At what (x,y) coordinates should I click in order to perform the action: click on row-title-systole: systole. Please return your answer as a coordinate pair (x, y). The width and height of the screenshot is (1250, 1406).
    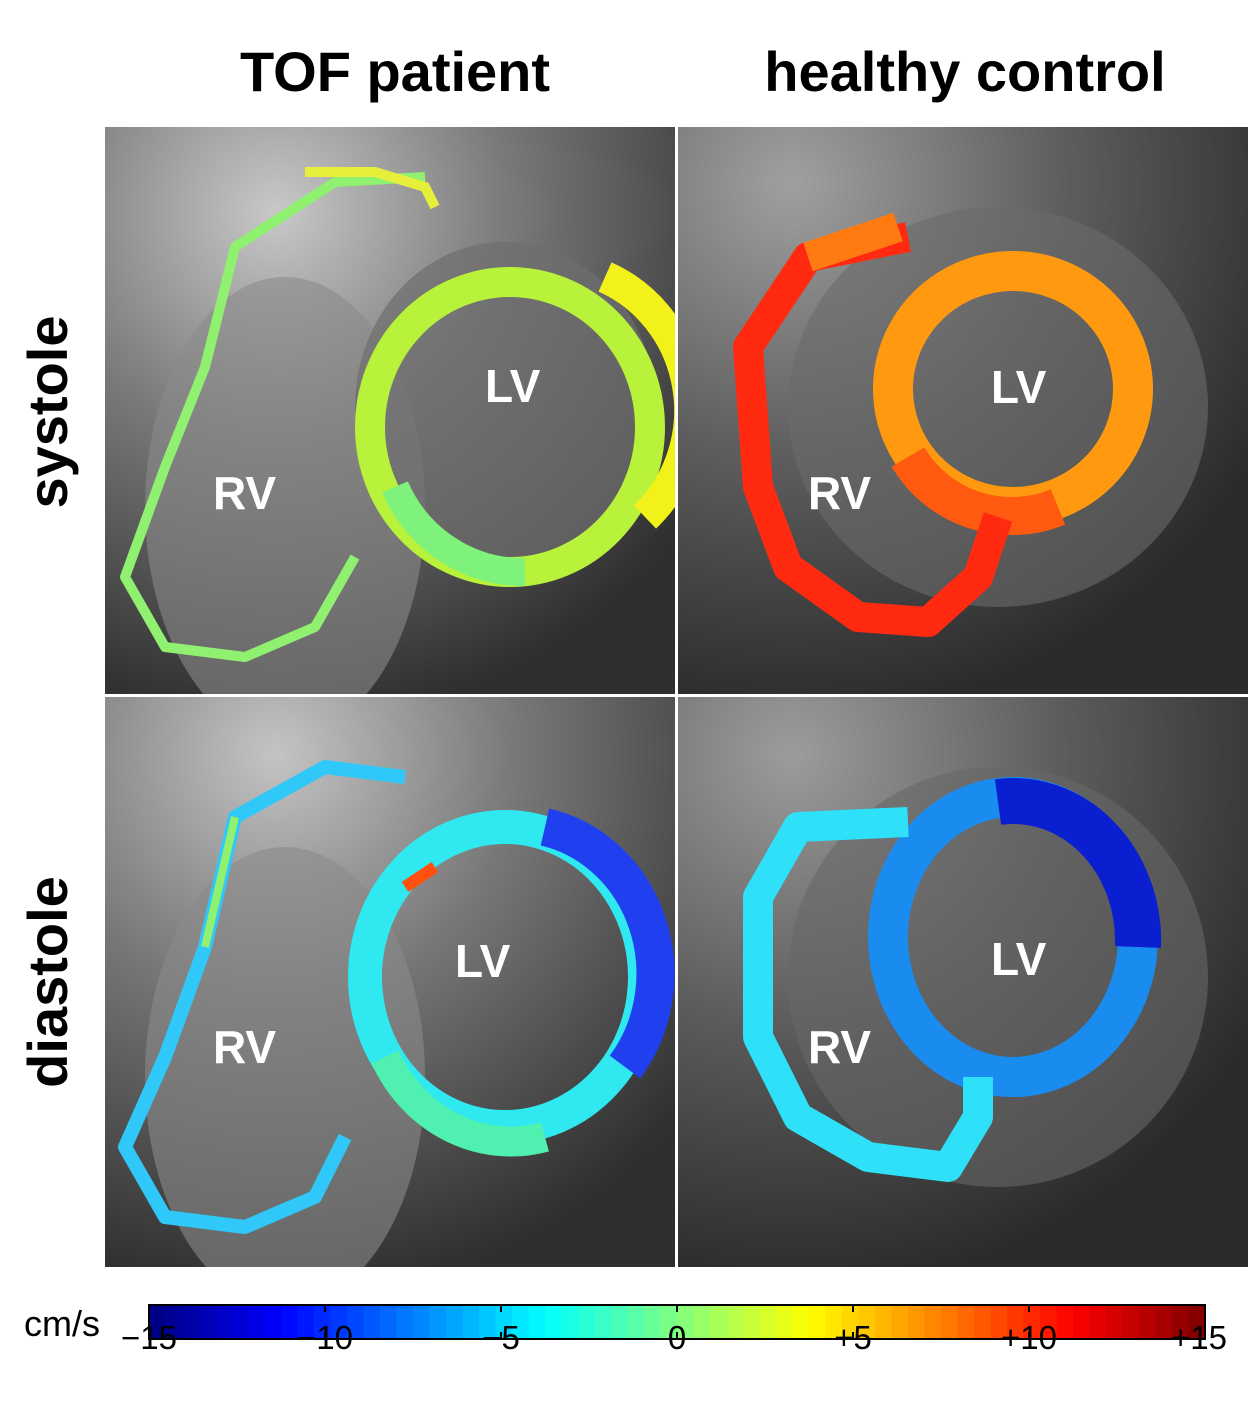
    Looking at the image, I should click on (47, 412).